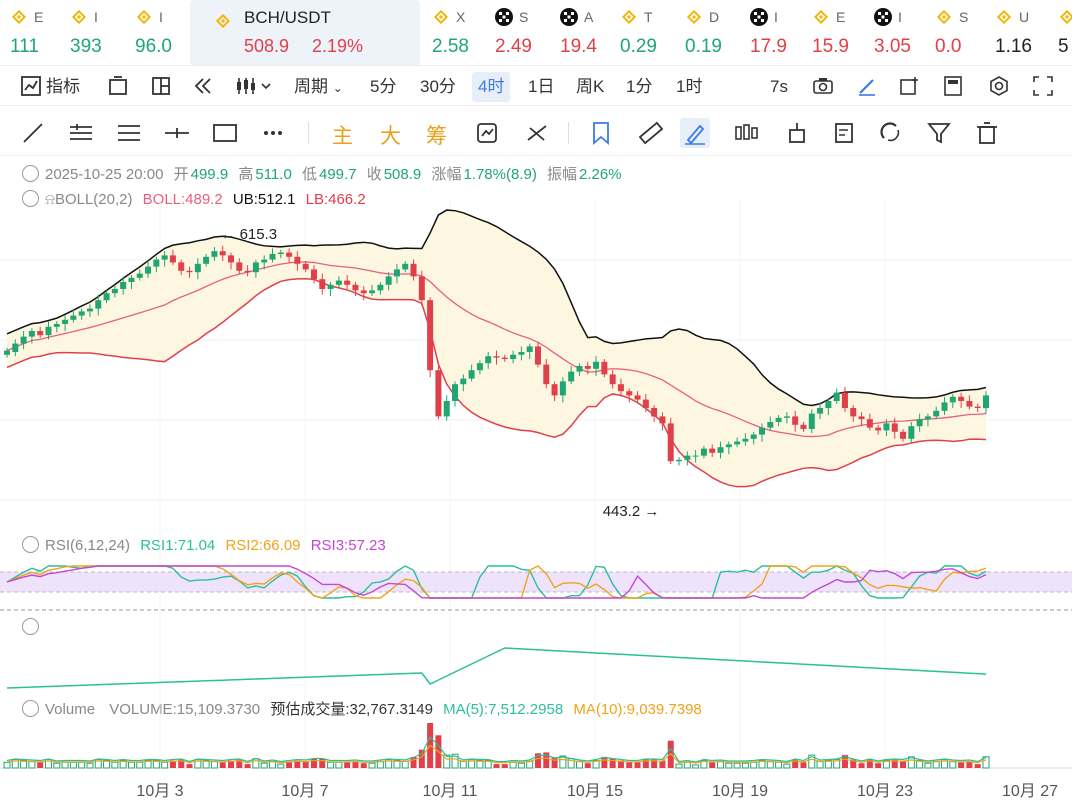  I want to click on ticker-item: I 96.0, so click(165, 32).